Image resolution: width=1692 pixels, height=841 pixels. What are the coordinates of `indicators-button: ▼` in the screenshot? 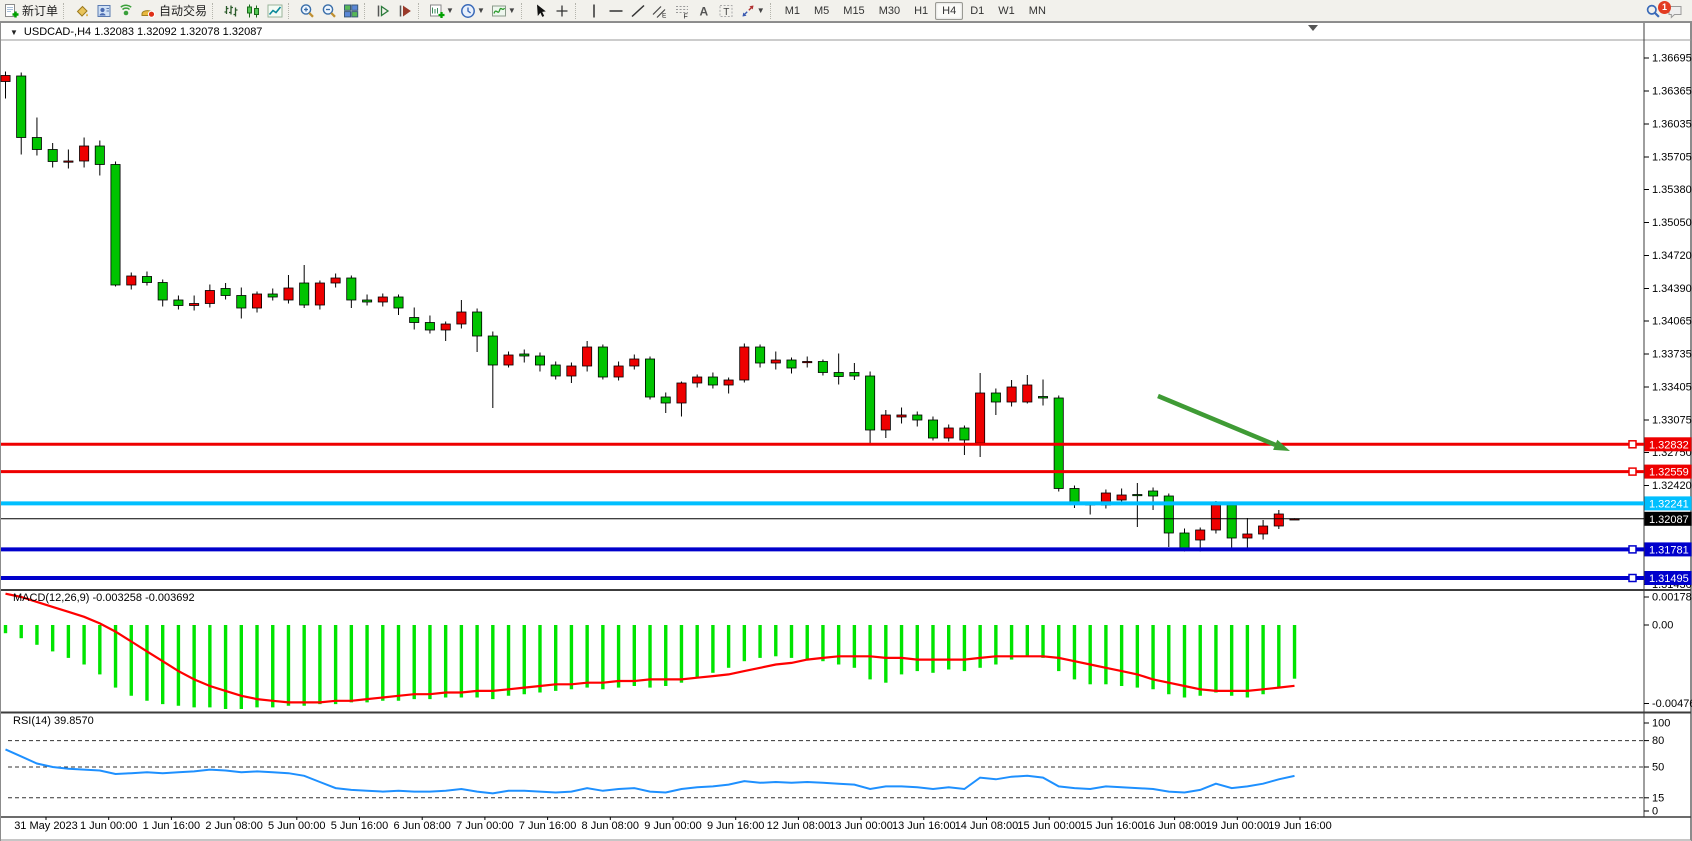 It's located at (503, 11).